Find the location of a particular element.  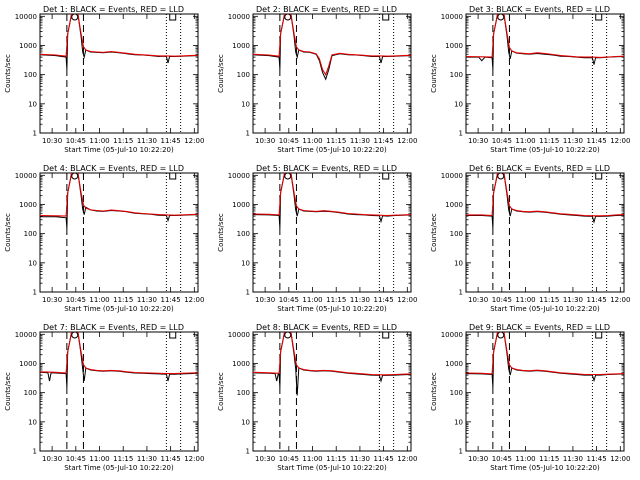

panel-title: Det 4: BLACK = Events, RED = LLD is located at coordinates (113, 168).